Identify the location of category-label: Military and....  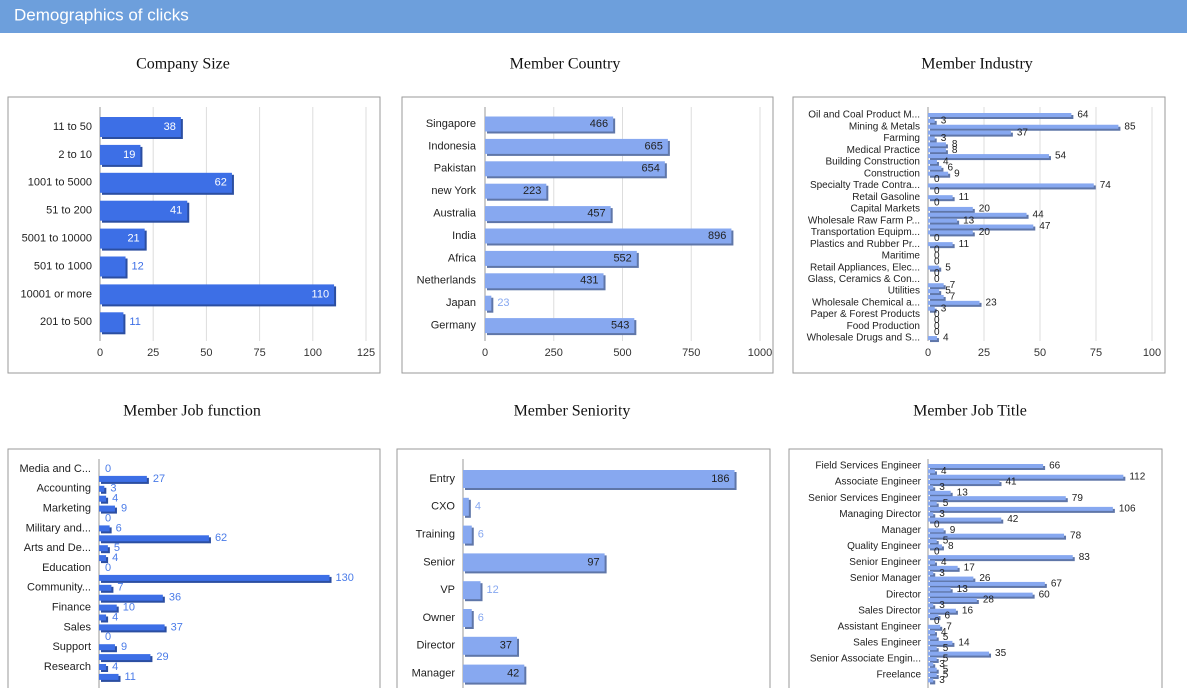
(58, 528).